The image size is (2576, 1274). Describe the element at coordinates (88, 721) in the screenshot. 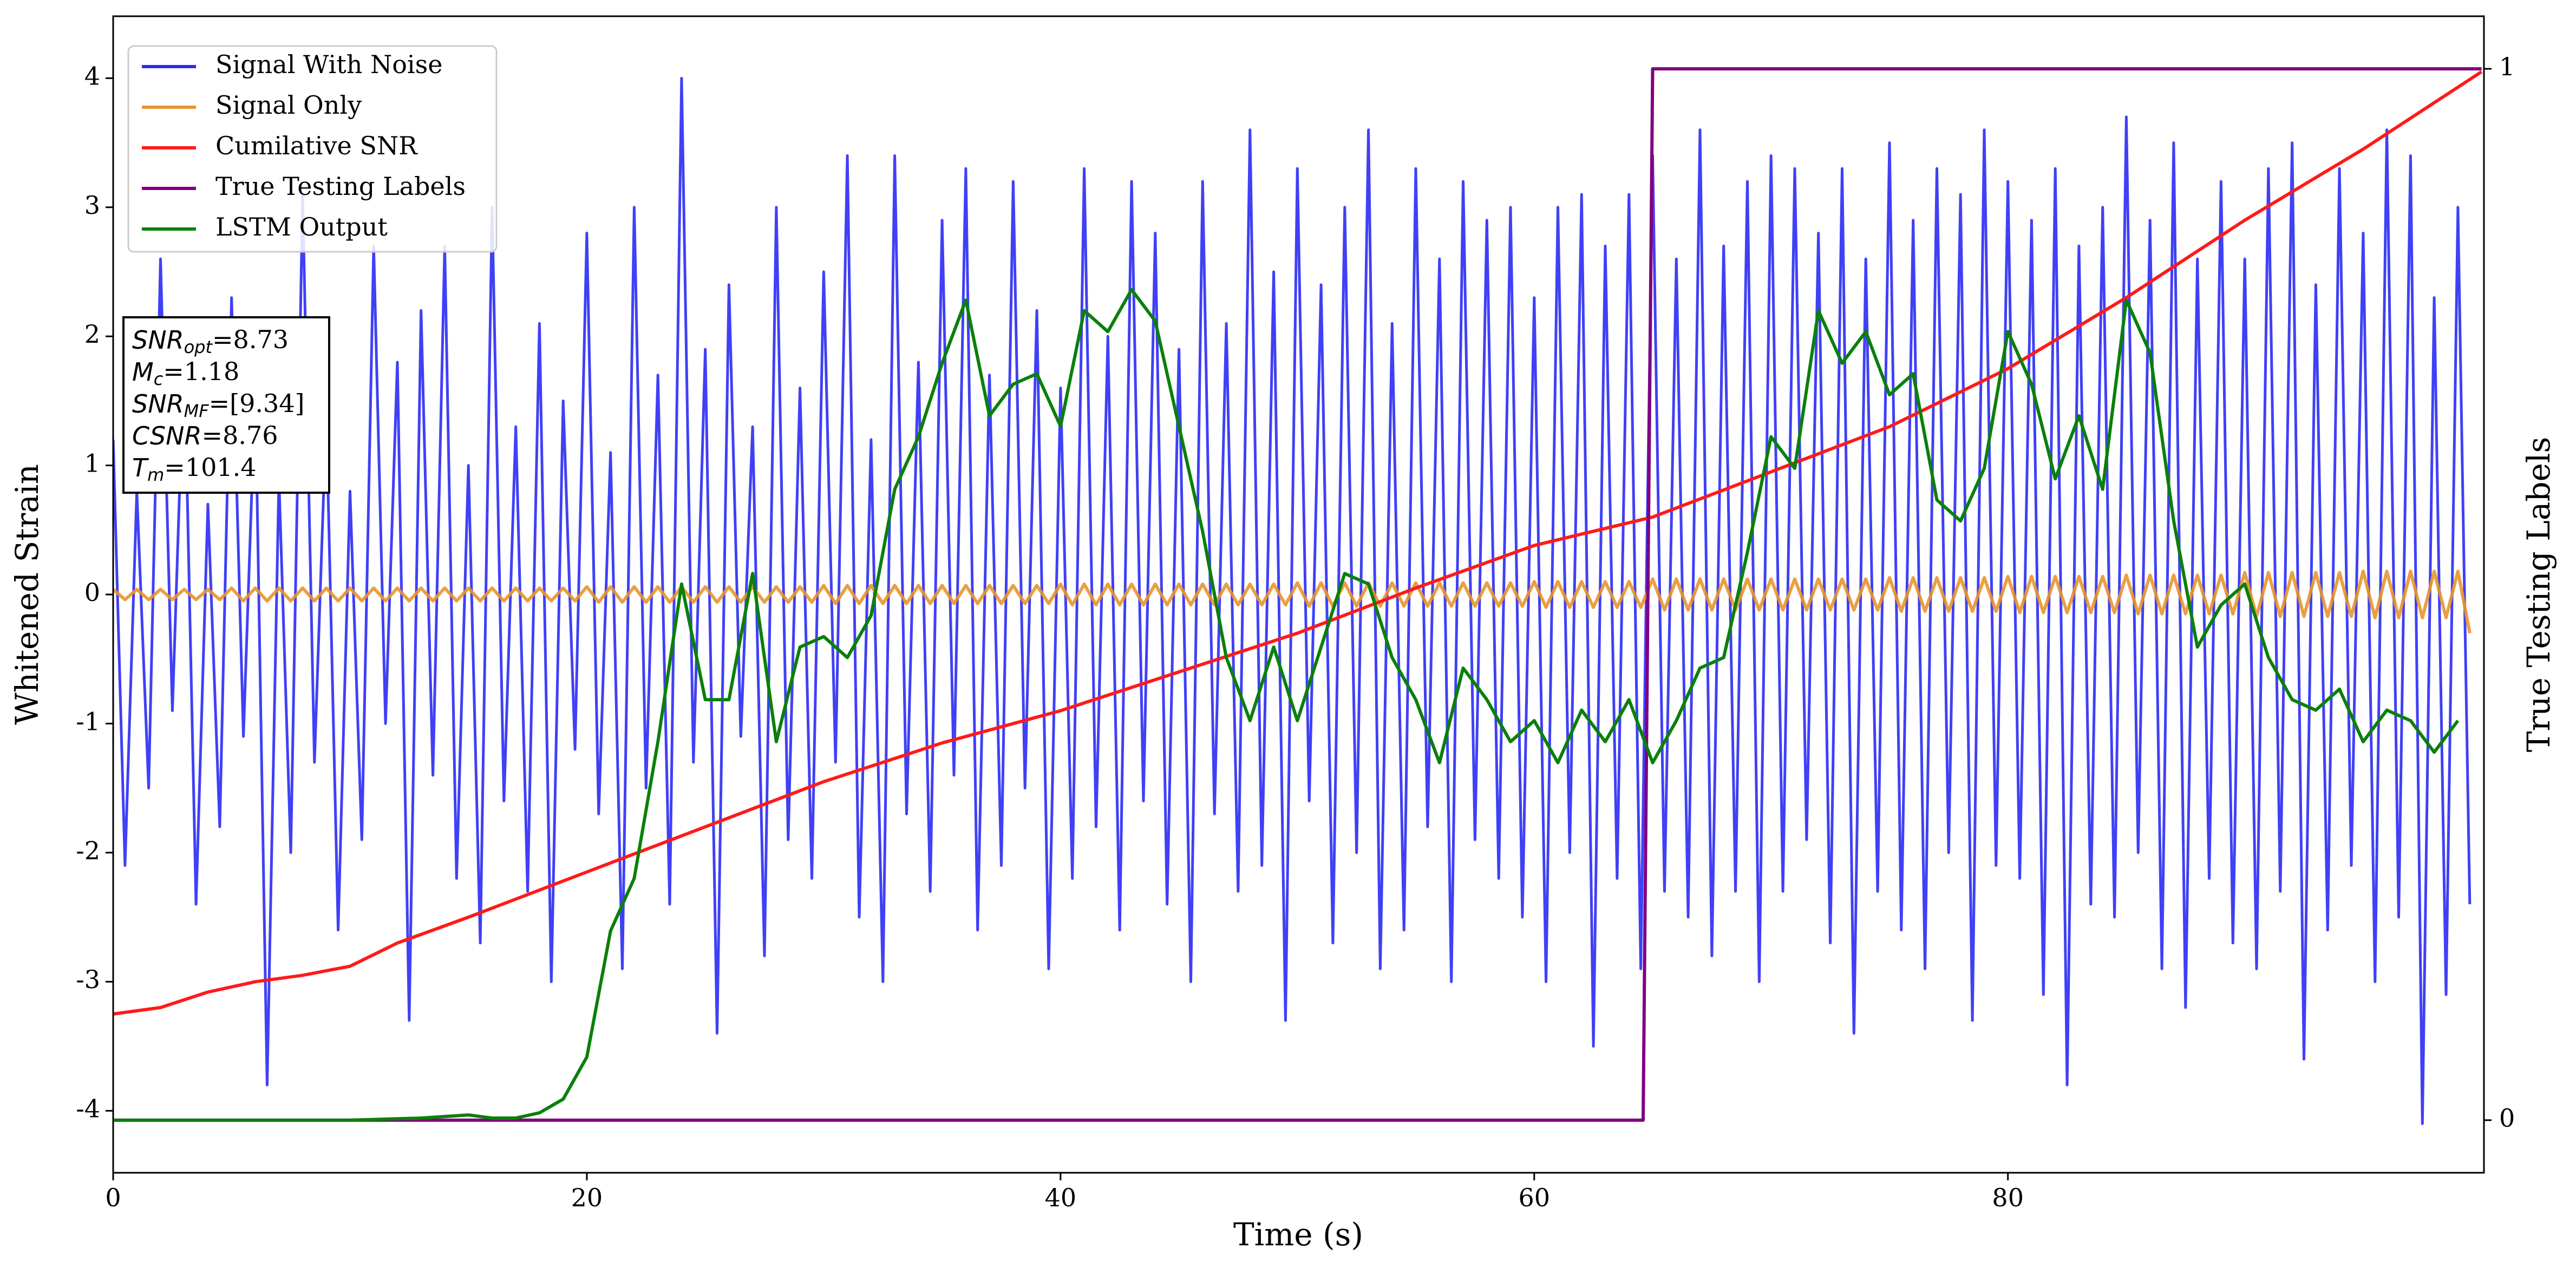

I see `y-tick-label: -1` at that location.